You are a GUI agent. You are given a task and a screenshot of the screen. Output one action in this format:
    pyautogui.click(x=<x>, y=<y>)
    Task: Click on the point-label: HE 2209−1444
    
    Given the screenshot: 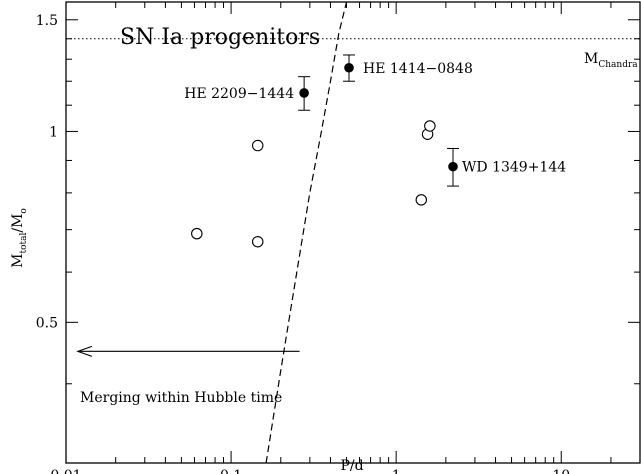 What is the action you would take?
    pyautogui.click(x=239, y=94)
    